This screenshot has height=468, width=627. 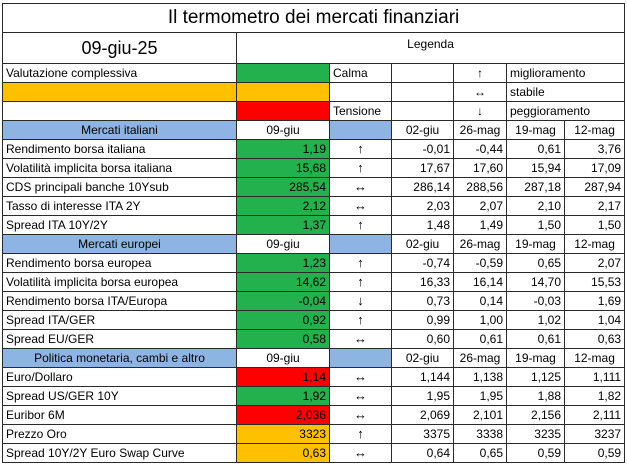 What do you see at coordinates (283, 434) in the screenshot?
I see `indicator-current-value: 3323` at bounding box center [283, 434].